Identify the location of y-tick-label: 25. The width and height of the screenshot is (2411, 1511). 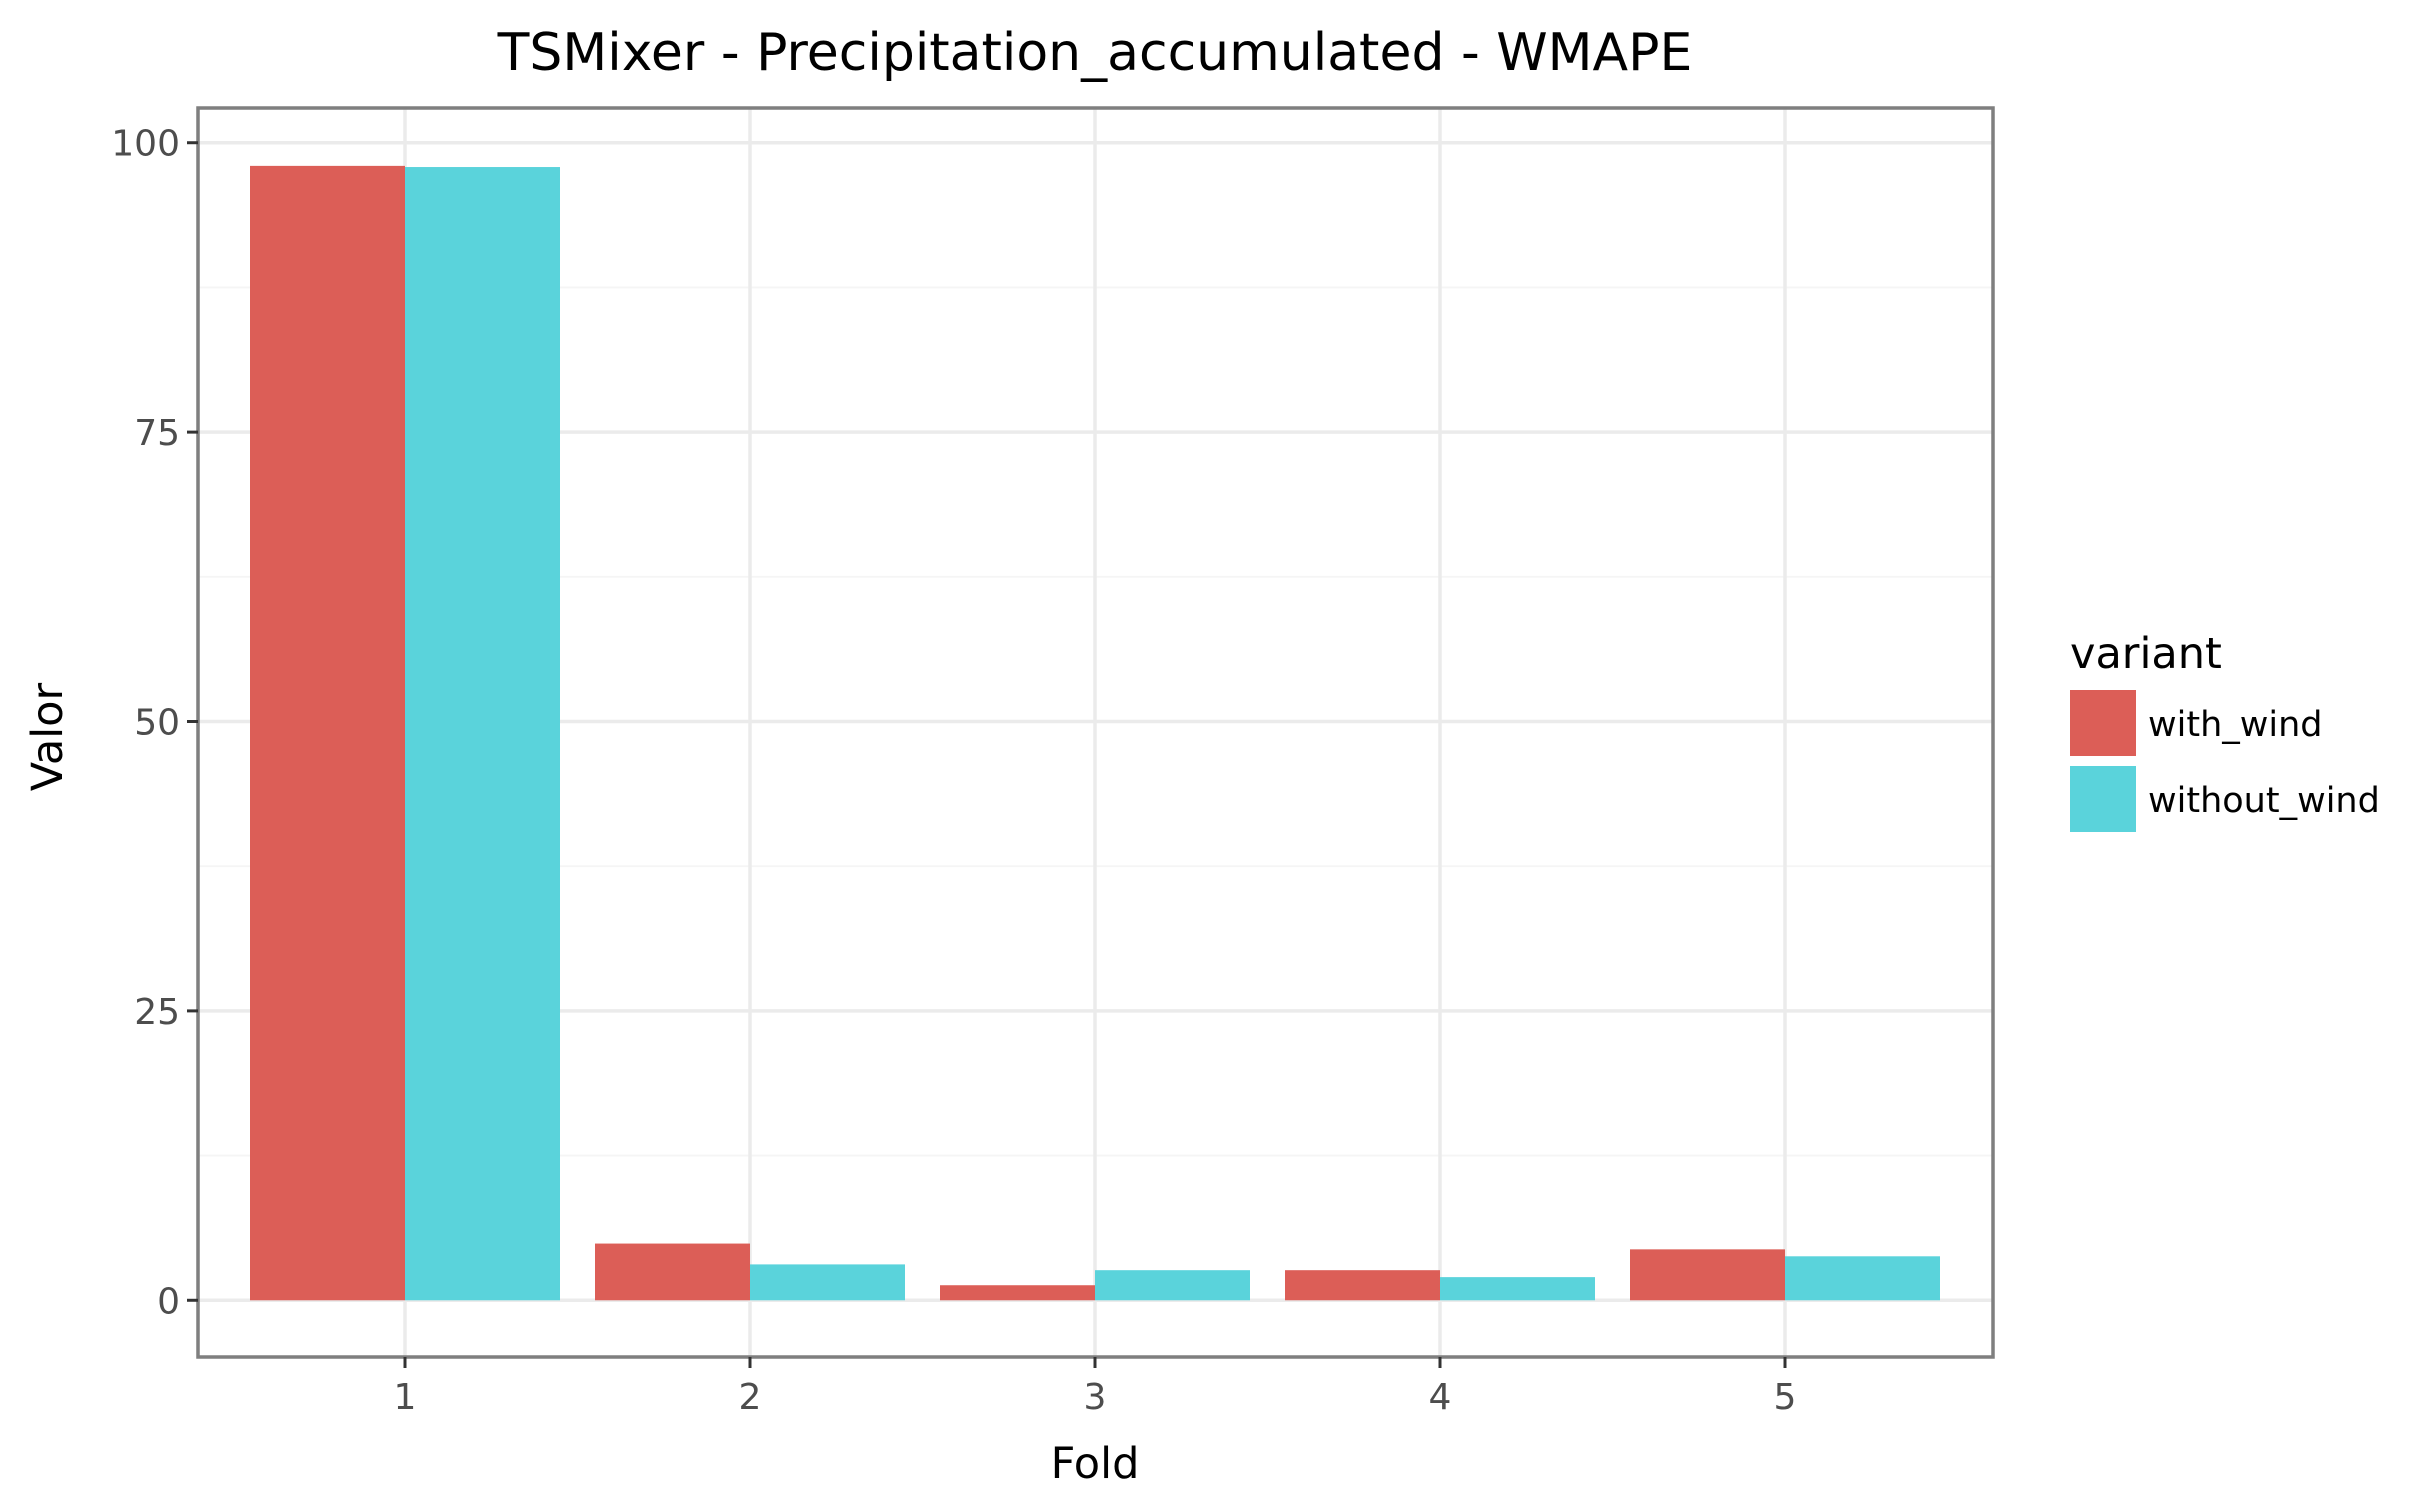
(157, 1012).